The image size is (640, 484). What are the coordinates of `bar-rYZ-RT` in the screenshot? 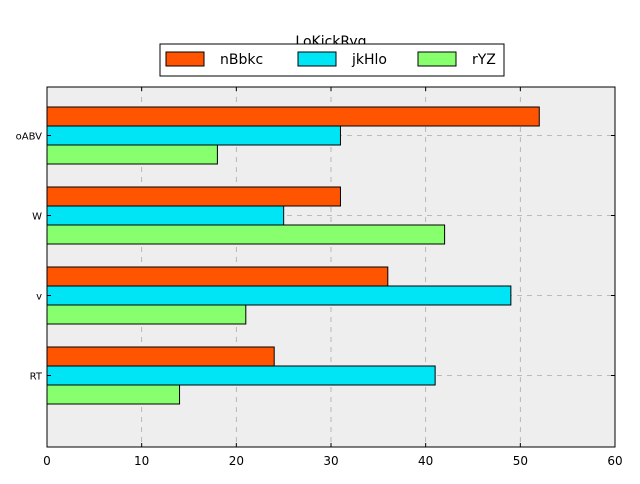 It's located at (113, 394).